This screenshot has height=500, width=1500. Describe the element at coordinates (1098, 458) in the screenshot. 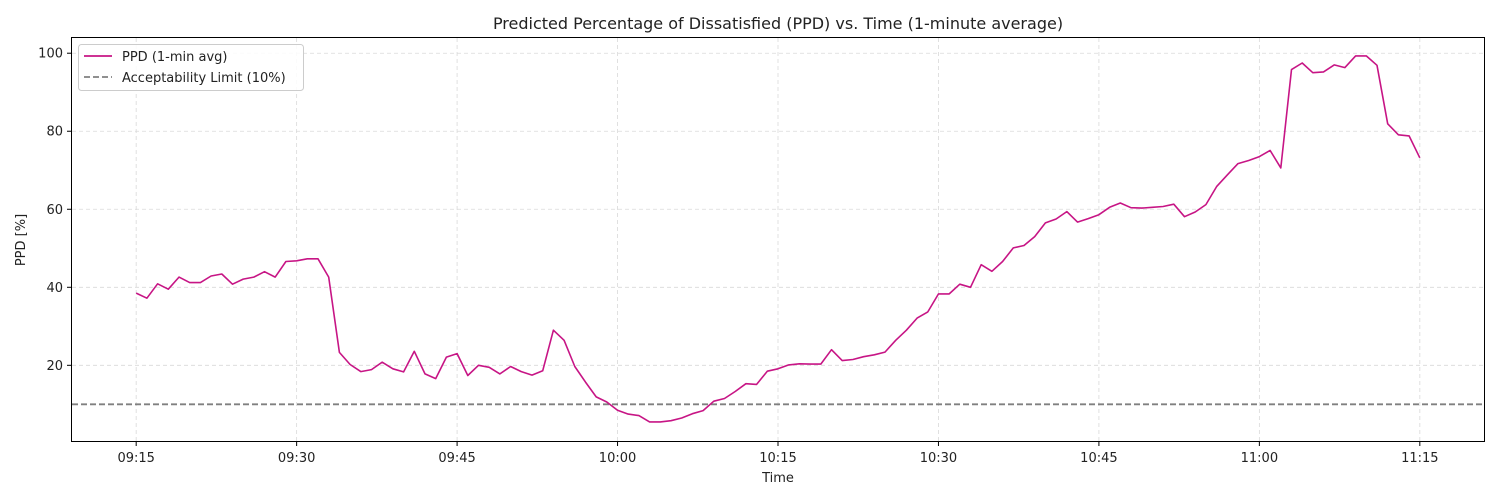

I see `x-tick-label: 10:45` at that location.